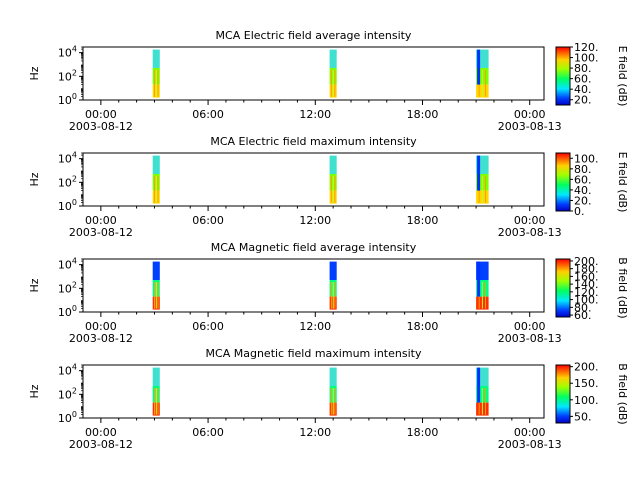 The width and height of the screenshot is (640, 480). What do you see at coordinates (586, 383) in the screenshot?
I see `colorbar-tick-label: 150.` at bounding box center [586, 383].